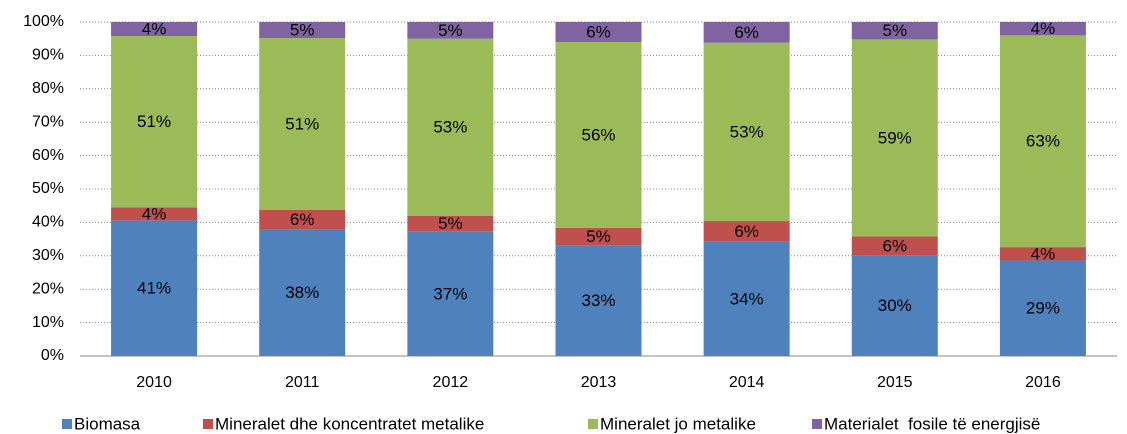 The height and width of the screenshot is (434, 1127). Describe the element at coordinates (678, 423) in the screenshot. I see `legend-label: Mineralet jo metalike` at that location.